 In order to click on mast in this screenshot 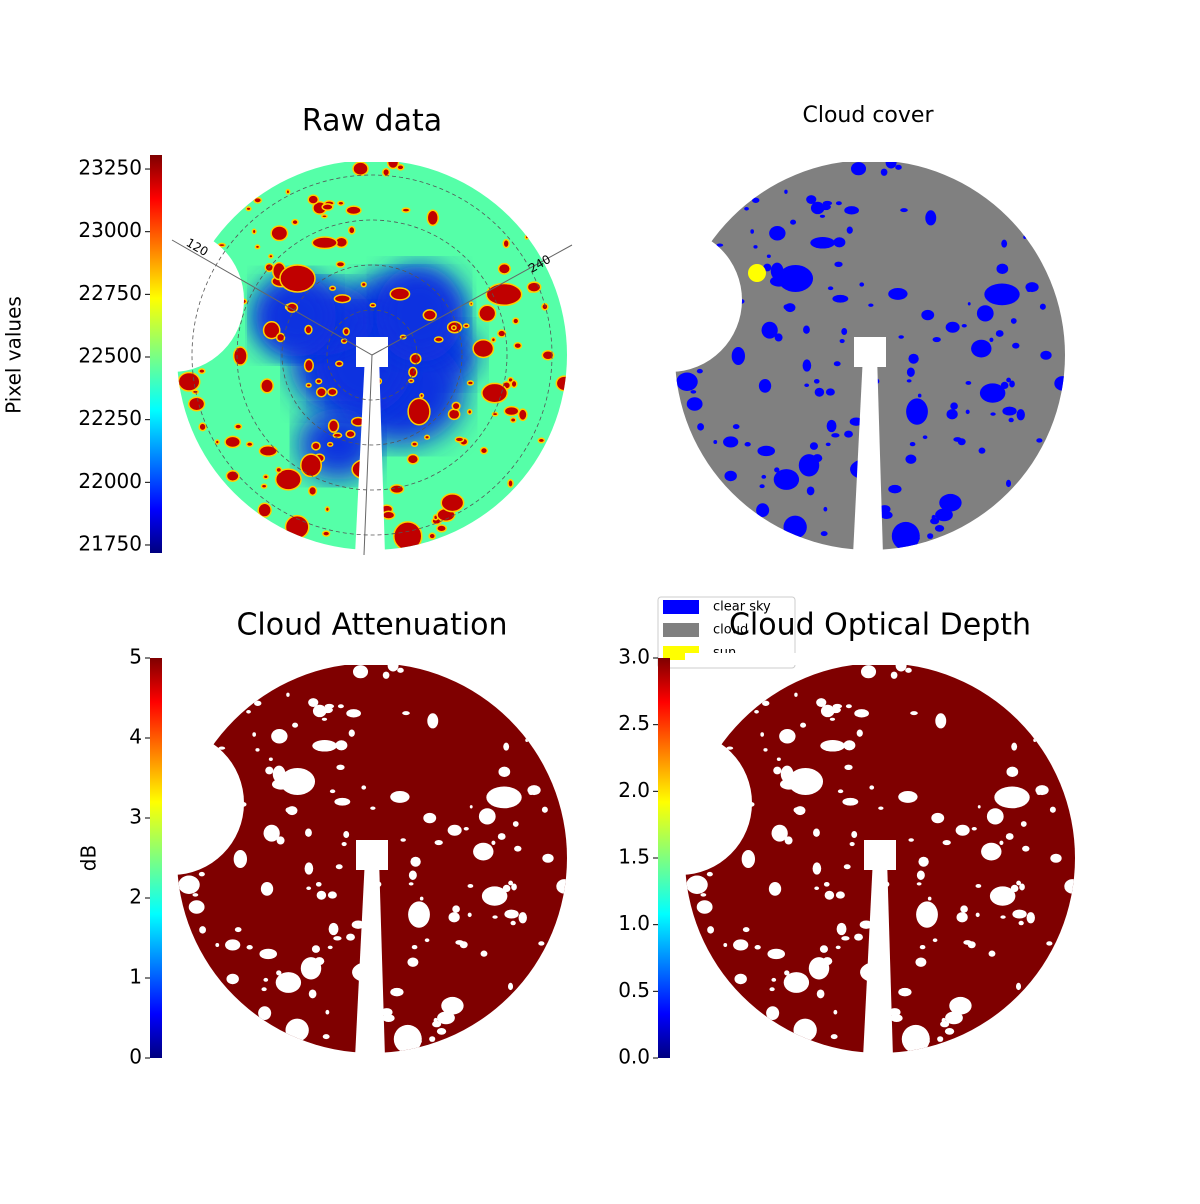, I will do `click(370, 455)`.